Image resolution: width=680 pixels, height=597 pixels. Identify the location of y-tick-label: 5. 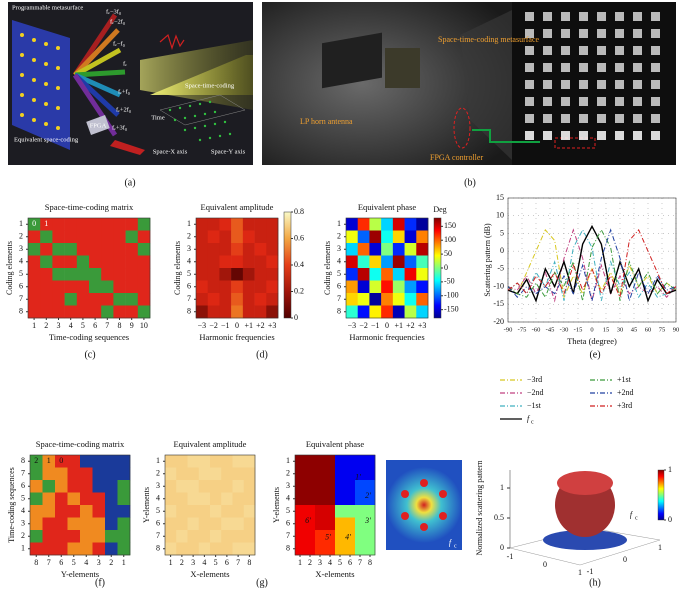
(339, 273).